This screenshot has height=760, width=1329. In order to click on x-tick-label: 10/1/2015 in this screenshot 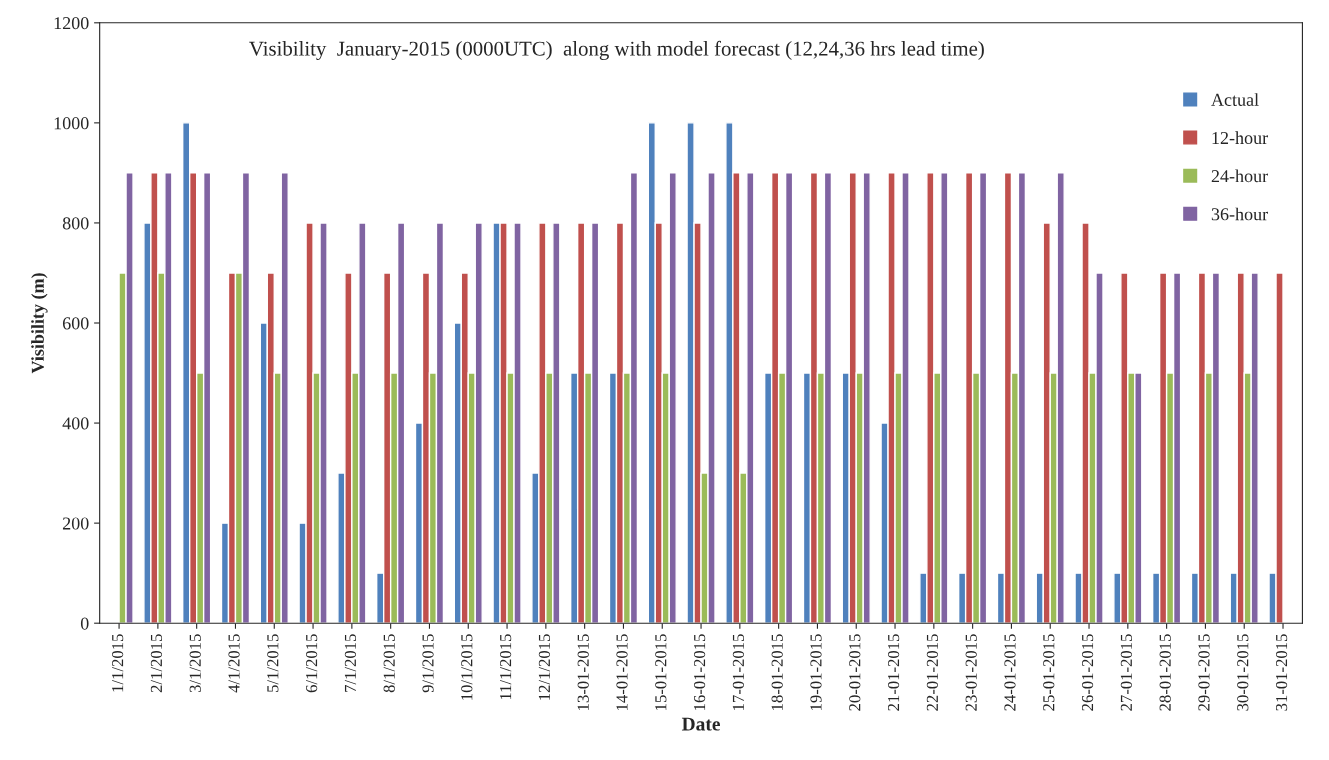, I will do `click(467, 667)`.